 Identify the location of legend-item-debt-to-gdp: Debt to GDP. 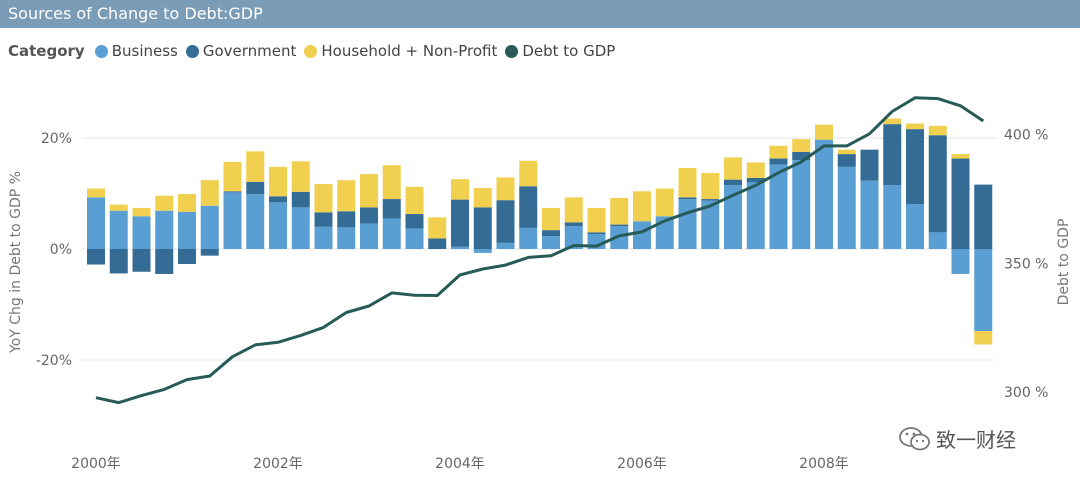
(560, 51).